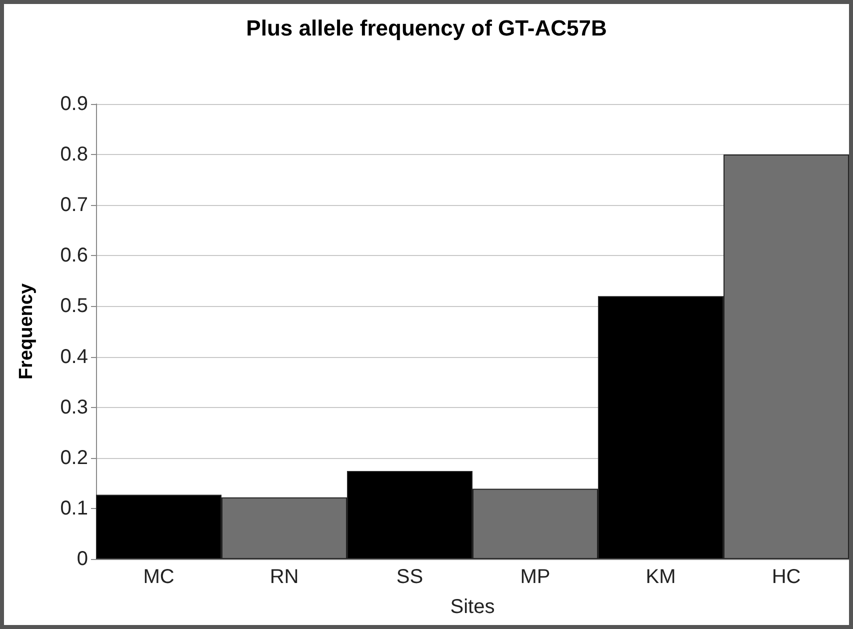  What do you see at coordinates (74, 407) in the screenshot?
I see `y-tick-label: 0.3` at bounding box center [74, 407].